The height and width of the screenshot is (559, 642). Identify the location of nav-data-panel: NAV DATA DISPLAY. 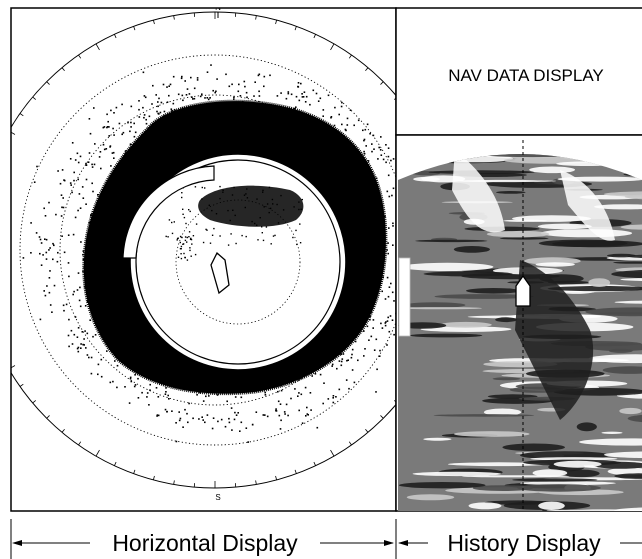
(518, 71).